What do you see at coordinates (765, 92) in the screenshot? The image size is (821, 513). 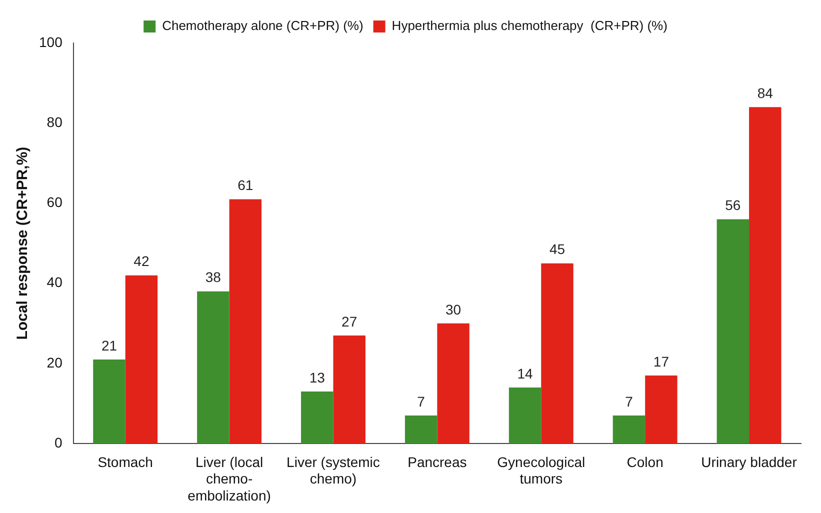 I see `data-label: 84` at bounding box center [765, 92].